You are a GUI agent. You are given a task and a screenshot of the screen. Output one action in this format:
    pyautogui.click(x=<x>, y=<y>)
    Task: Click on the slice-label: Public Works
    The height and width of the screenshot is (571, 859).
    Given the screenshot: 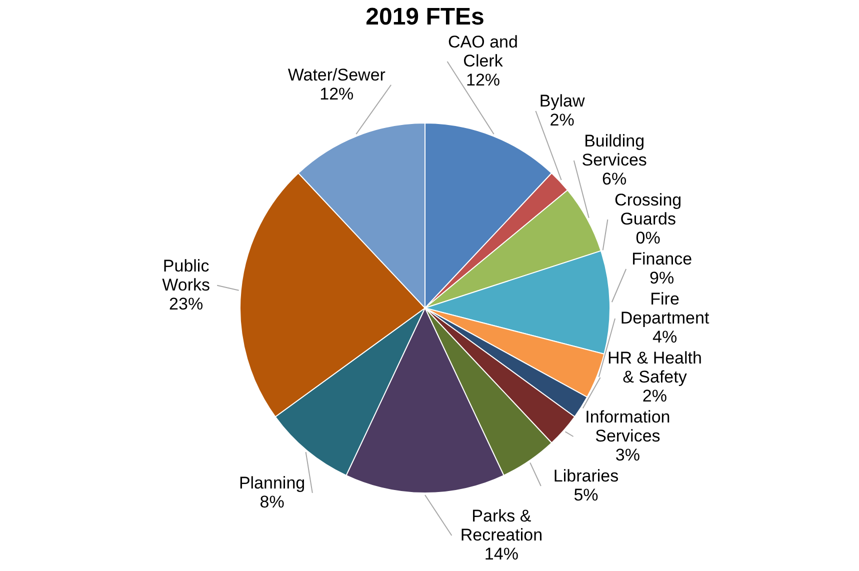 What is the action you would take?
    pyautogui.click(x=186, y=275)
    